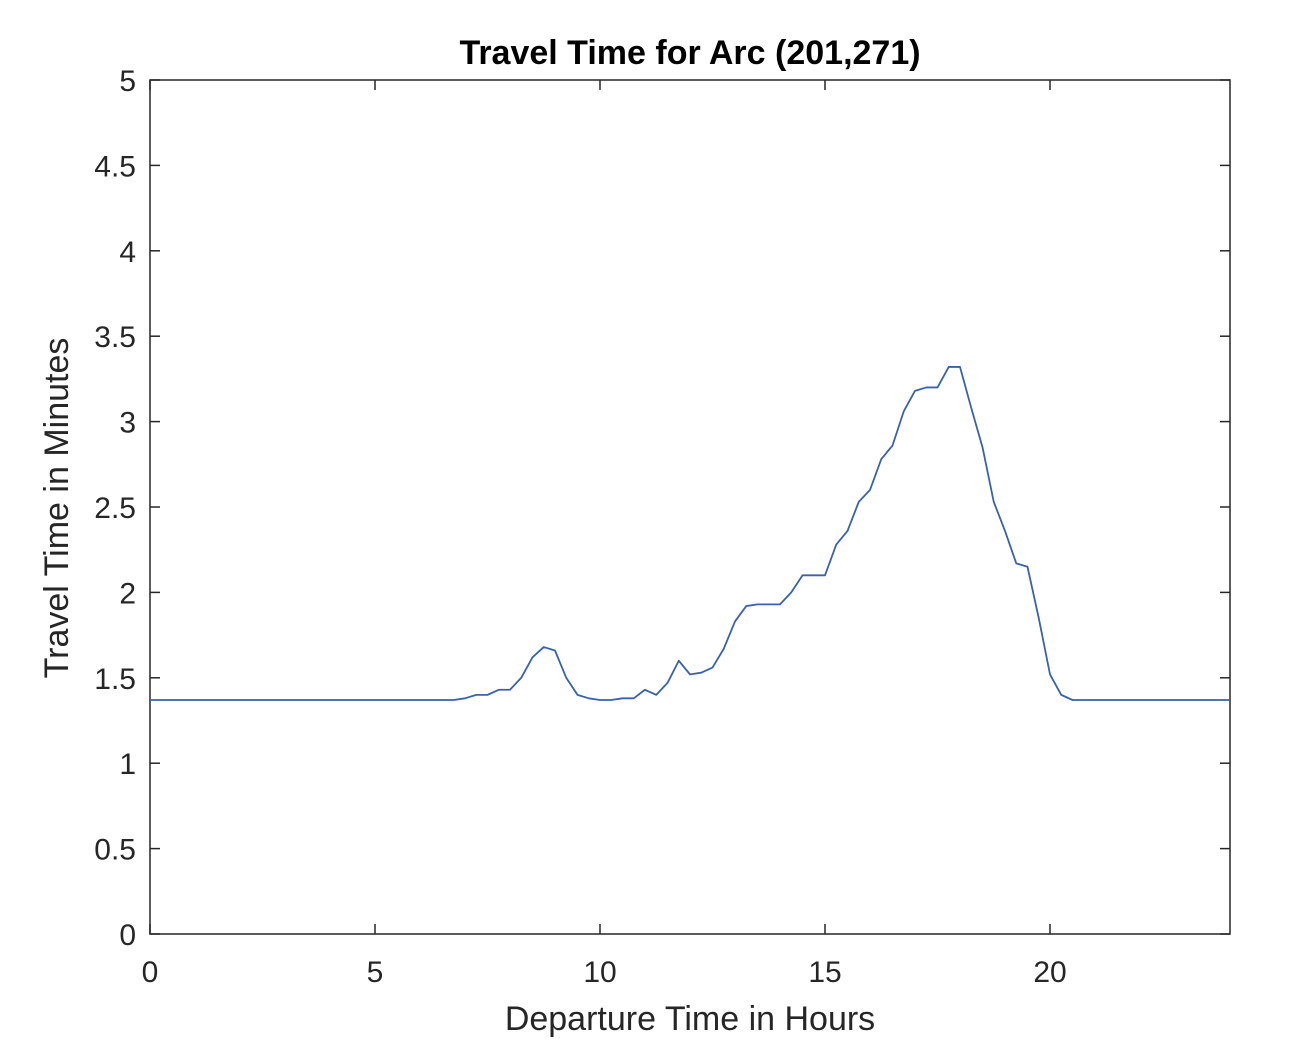 Image resolution: width=1311 pixels, height=1060 pixels. I want to click on x-tick-label: 0, so click(150, 972).